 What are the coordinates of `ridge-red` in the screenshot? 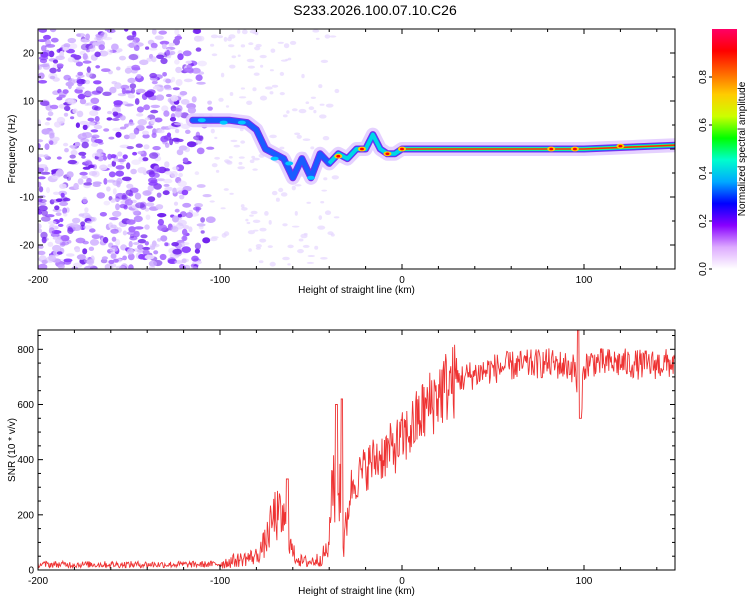 It's located at (538, 147).